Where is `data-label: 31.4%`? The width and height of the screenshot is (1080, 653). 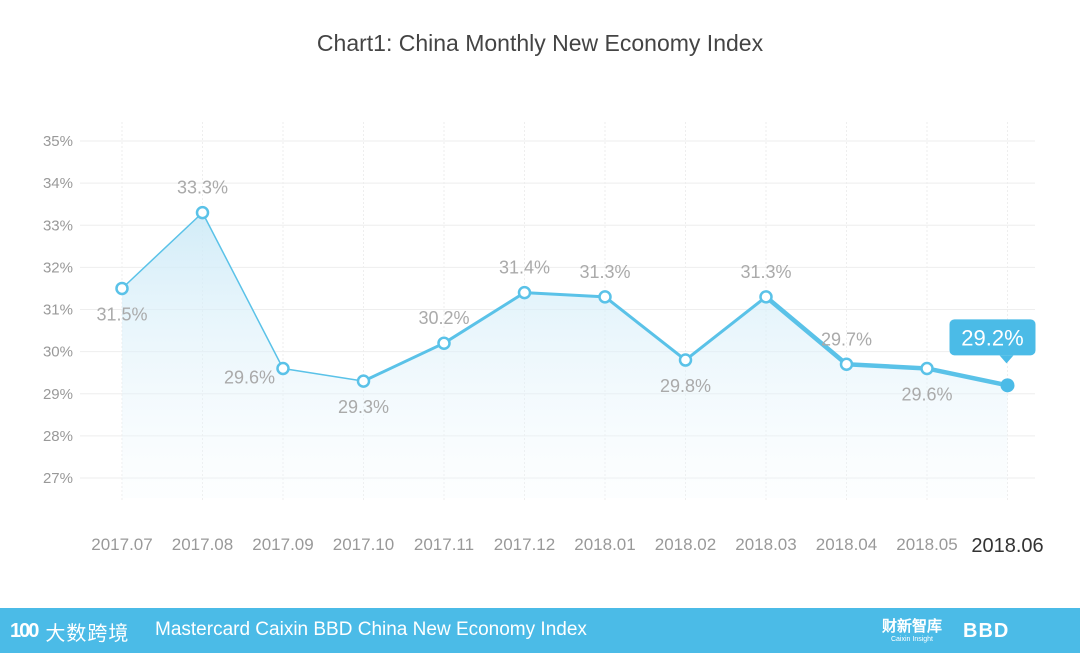 data-label: 31.4% is located at coordinates (524, 268).